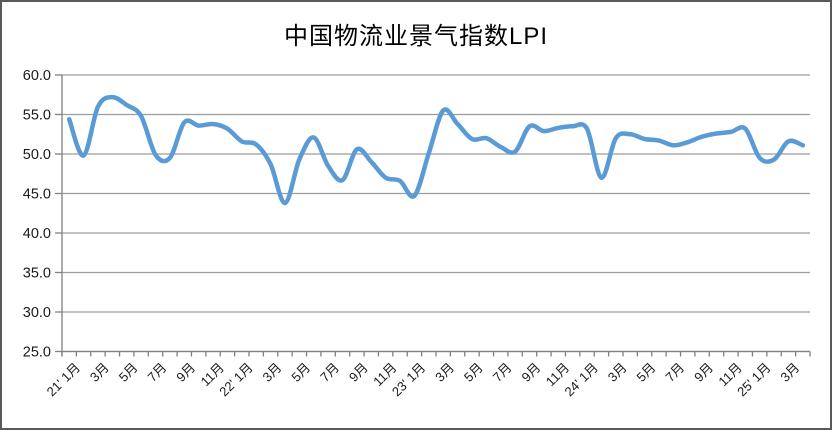  What do you see at coordinates (63, 379) in the screenshot?
I see `x-axis-label: 21' 1月` at bounding box center [63, 379].